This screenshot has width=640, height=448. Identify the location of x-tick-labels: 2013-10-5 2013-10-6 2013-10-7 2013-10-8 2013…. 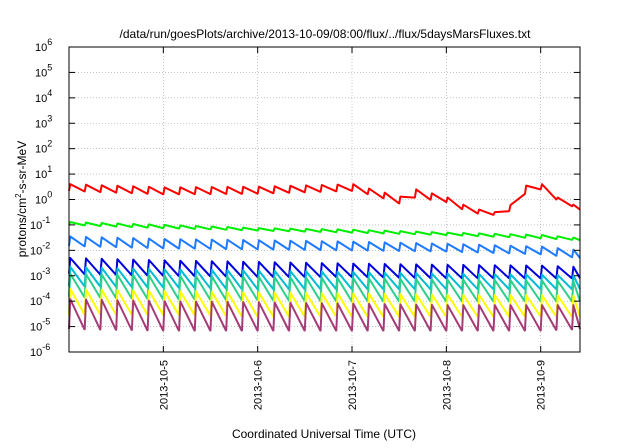
(352, 385).